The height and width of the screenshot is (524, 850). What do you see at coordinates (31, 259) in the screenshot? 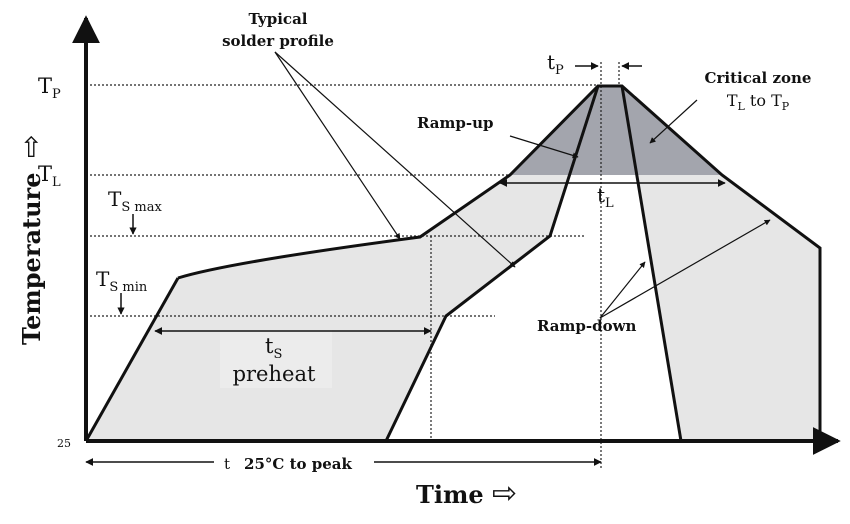
I see `y-axis-title: Temperature` at bounding box center [31, 259].